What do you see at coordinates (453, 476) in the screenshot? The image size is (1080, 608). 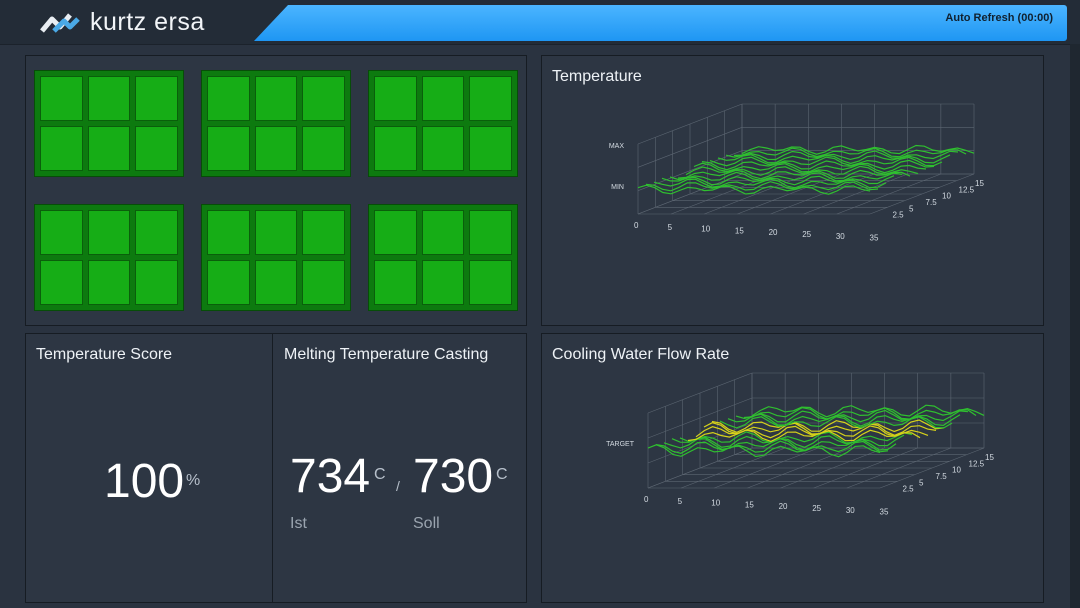 I see `melting-temperature-target-value: 730` at bounding box center [453, 476].